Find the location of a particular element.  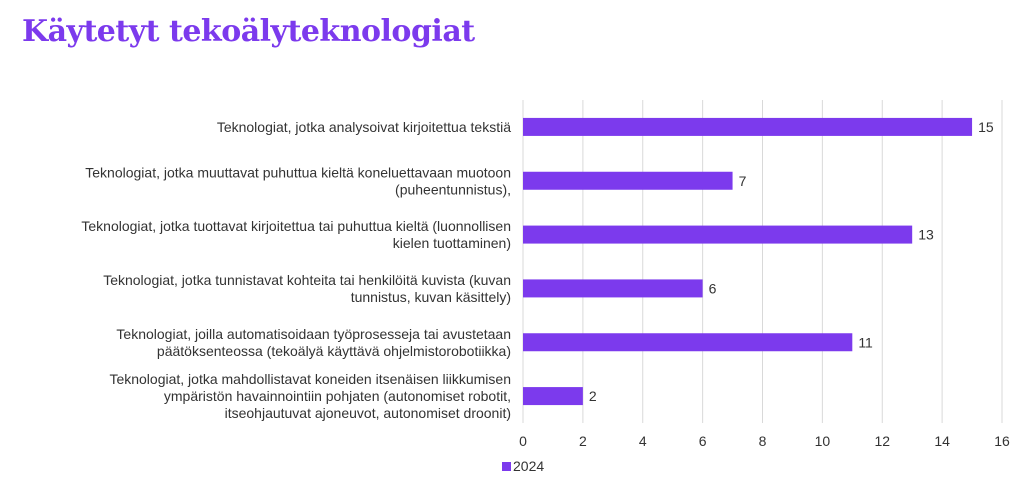

category-label-line: kielen tuottaminen) is located at coordinates (452, 243).